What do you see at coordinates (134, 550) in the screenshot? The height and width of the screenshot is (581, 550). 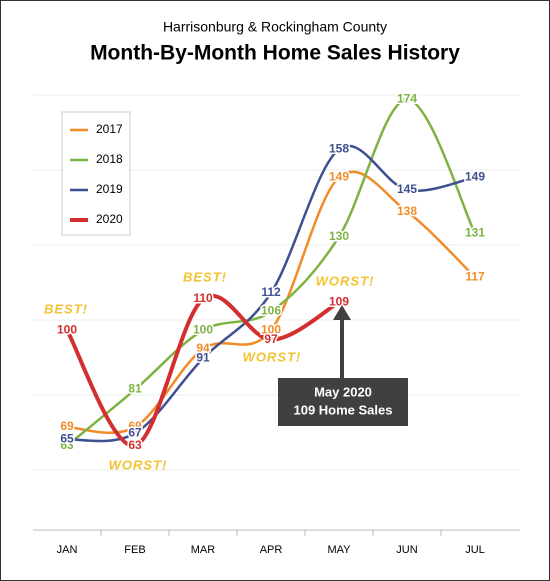 I see `x-tick-label: FEB` at bounding box center [134, 550].